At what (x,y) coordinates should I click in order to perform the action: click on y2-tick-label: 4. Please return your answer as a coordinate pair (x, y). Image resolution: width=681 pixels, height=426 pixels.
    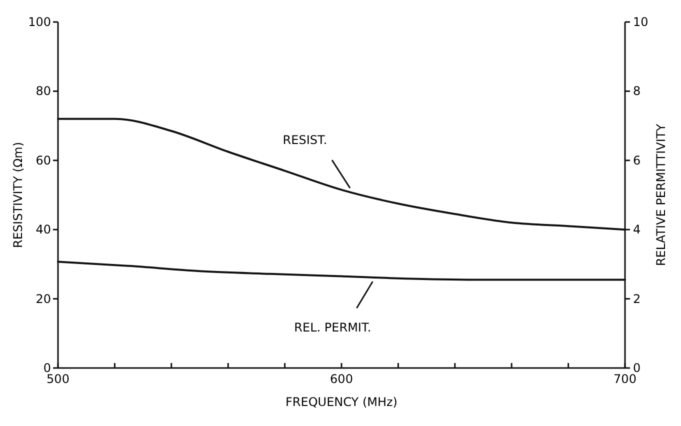
    Looking at the image, I should click on (637, 229).